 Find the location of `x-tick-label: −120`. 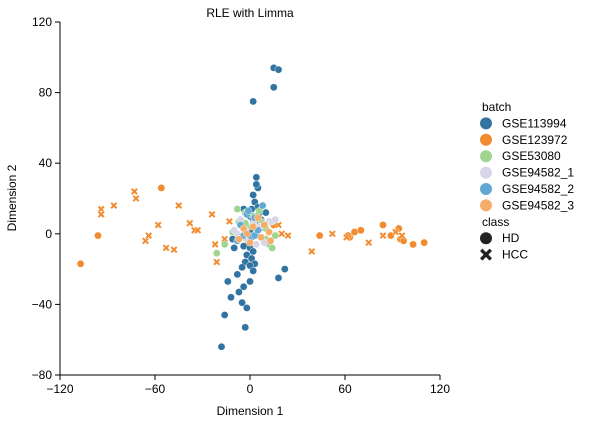

x-tick-label: −120 is located at coordinates (59, 389).